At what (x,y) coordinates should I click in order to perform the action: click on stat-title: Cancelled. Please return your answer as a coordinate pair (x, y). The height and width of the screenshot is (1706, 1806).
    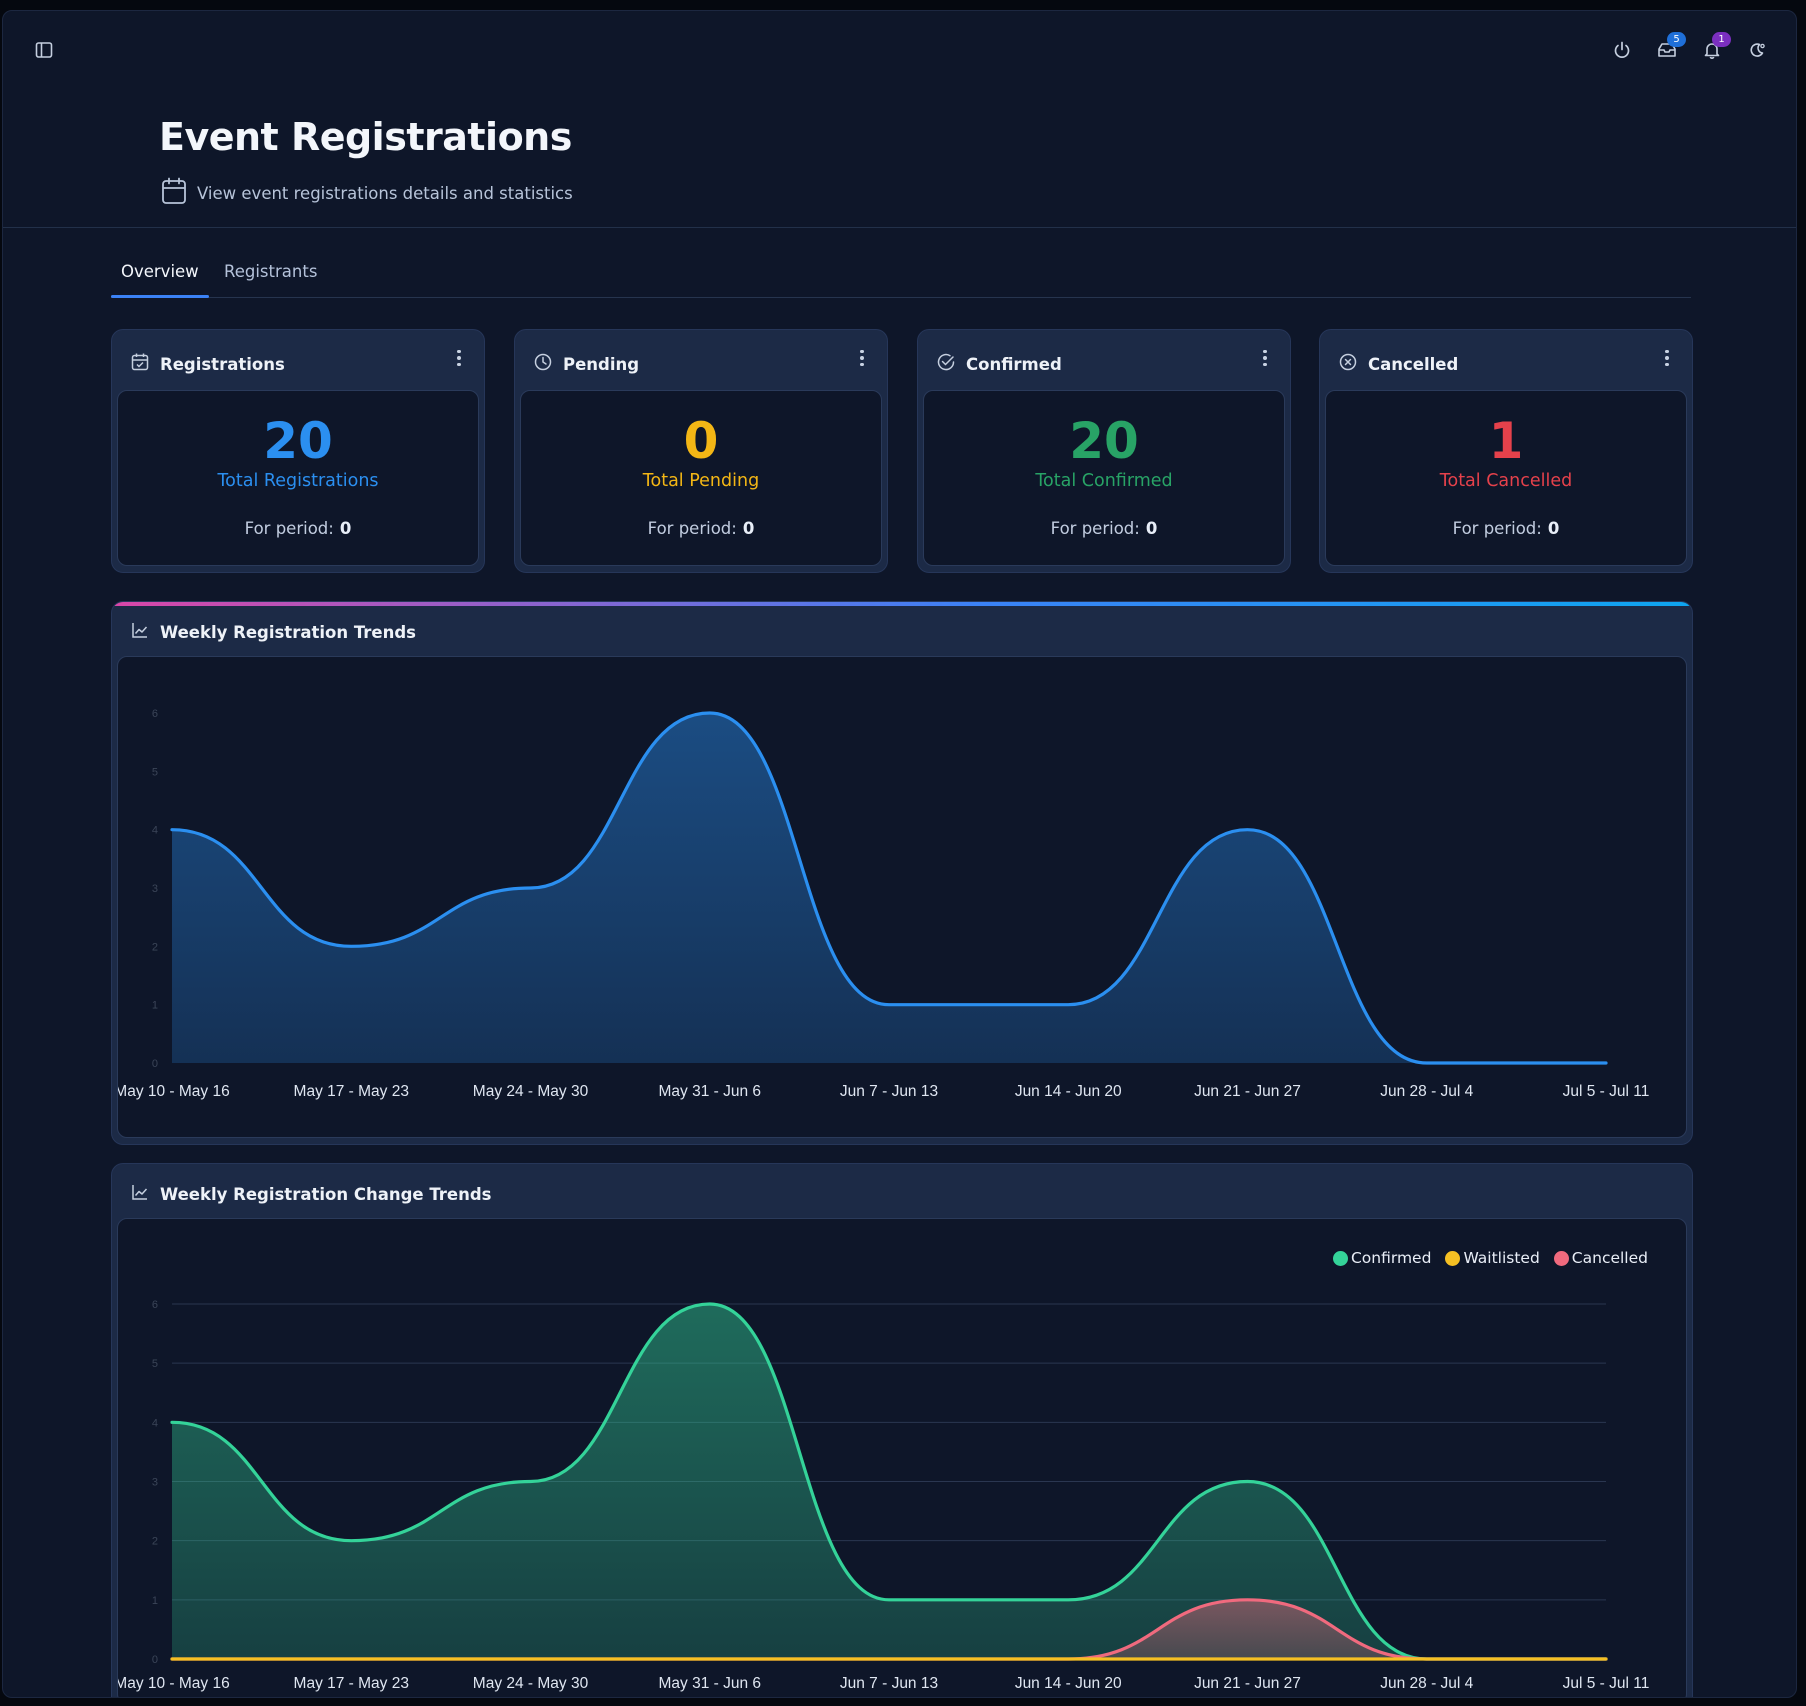
    Looking at the image, I should click on (1413, 364).